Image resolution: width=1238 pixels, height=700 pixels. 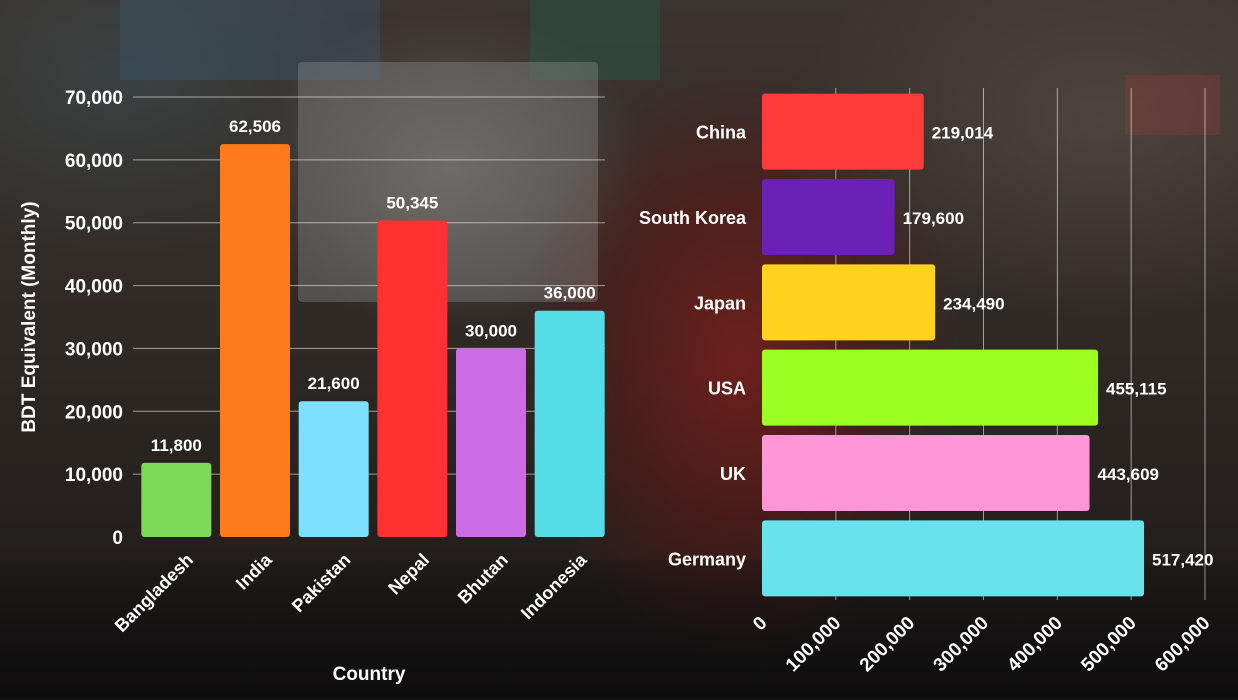 What do you see at coordinates (408, 574) in the screenshot?
I see `x-tick-label: Nepal` at bounding box center [408, 574].